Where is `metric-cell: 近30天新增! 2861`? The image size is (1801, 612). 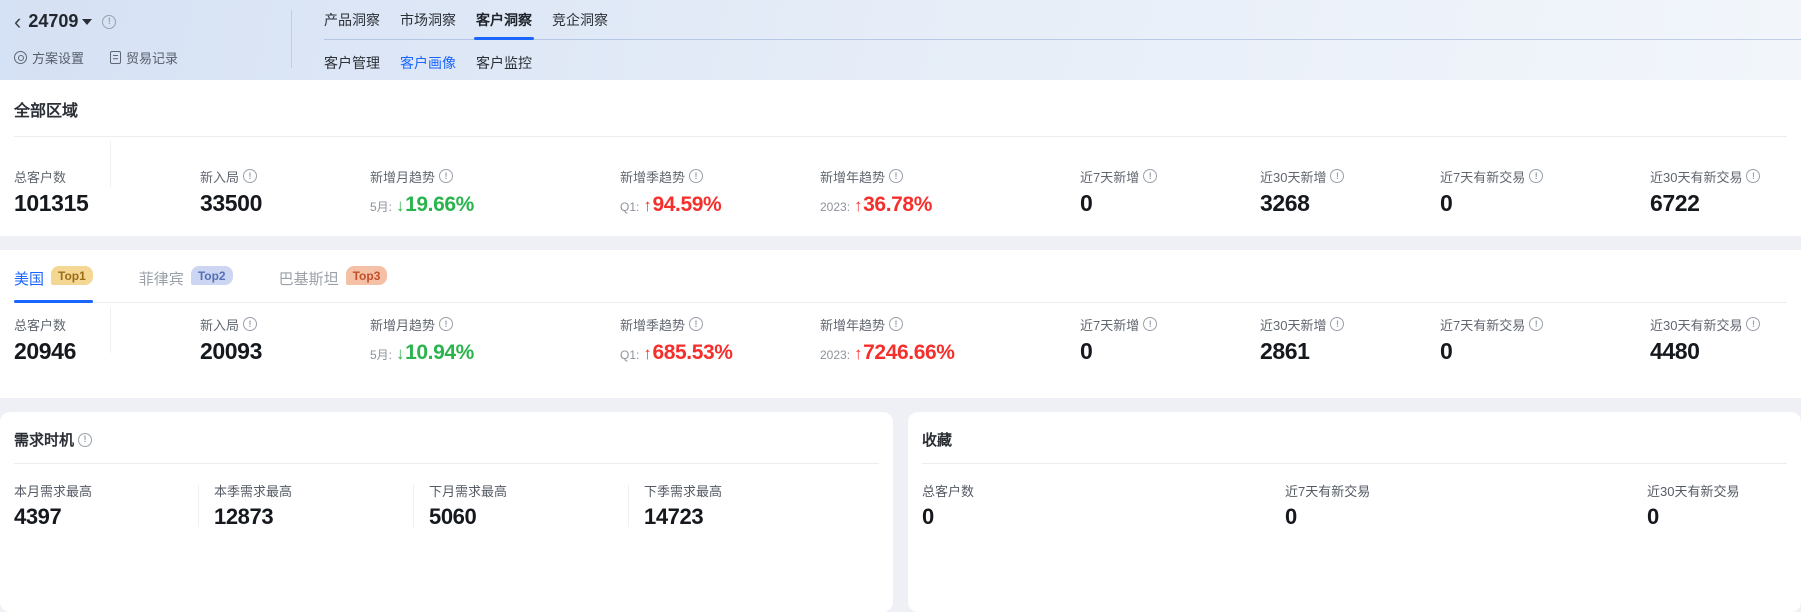 metric-cell: 近30天新增! 2861 is located at coordinates (1350, 340).